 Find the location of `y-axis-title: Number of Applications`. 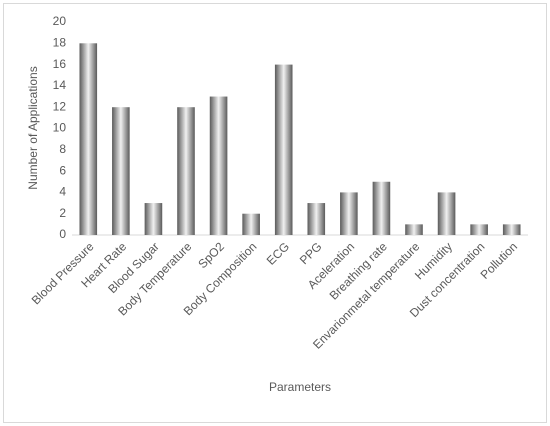

y-axis-title: Number of Applications is located at coordinates (33, 127).